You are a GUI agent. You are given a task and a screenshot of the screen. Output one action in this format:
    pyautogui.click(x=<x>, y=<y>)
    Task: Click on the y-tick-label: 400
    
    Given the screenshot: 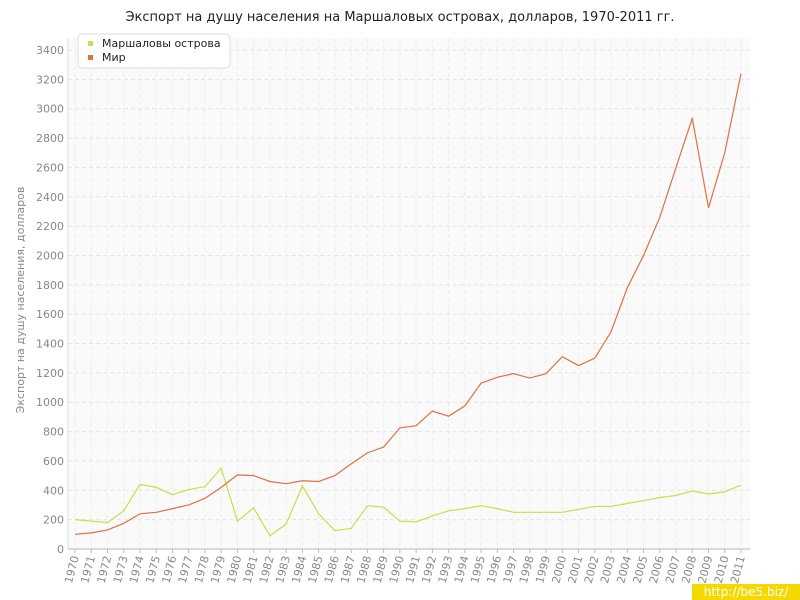 What is the action you would take?
    pyautogui.click(x=53, y=490)
    